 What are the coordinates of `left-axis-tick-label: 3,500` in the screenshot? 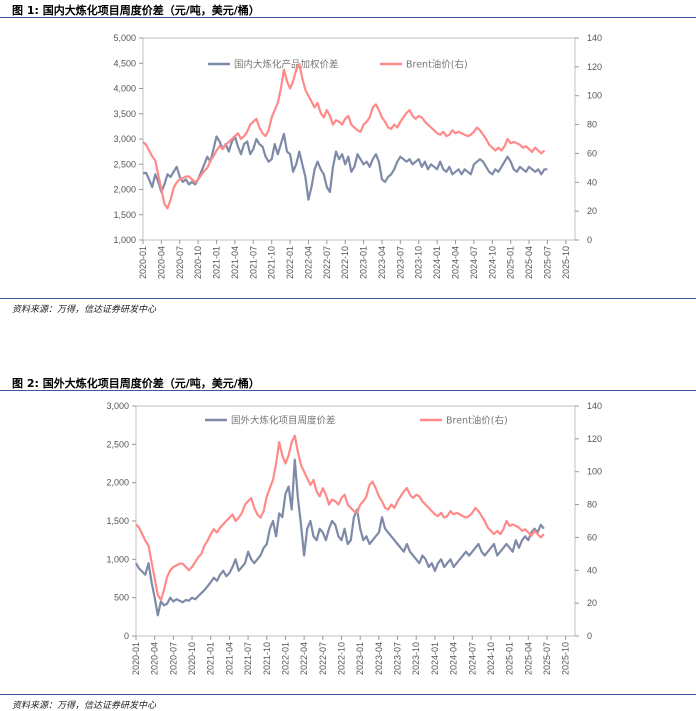 It's located at (124, 114).